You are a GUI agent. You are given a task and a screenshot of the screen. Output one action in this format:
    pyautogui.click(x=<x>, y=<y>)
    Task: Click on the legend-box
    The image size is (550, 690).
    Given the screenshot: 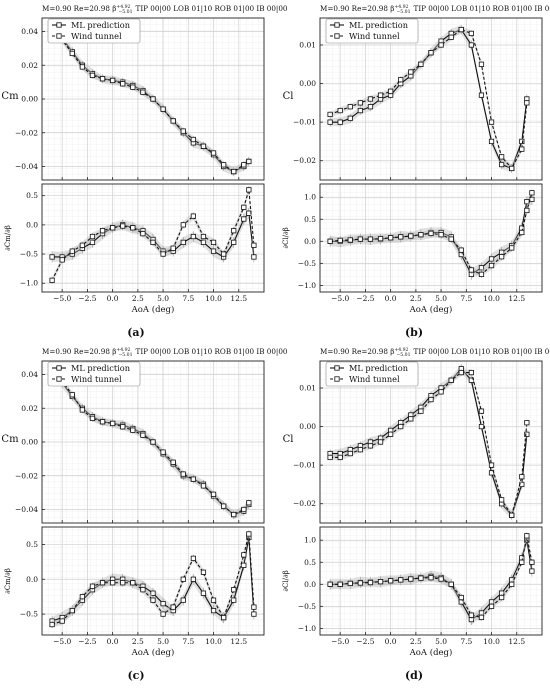 What is the action you would take?
    pyautogui.click(x=94, y=31)
    